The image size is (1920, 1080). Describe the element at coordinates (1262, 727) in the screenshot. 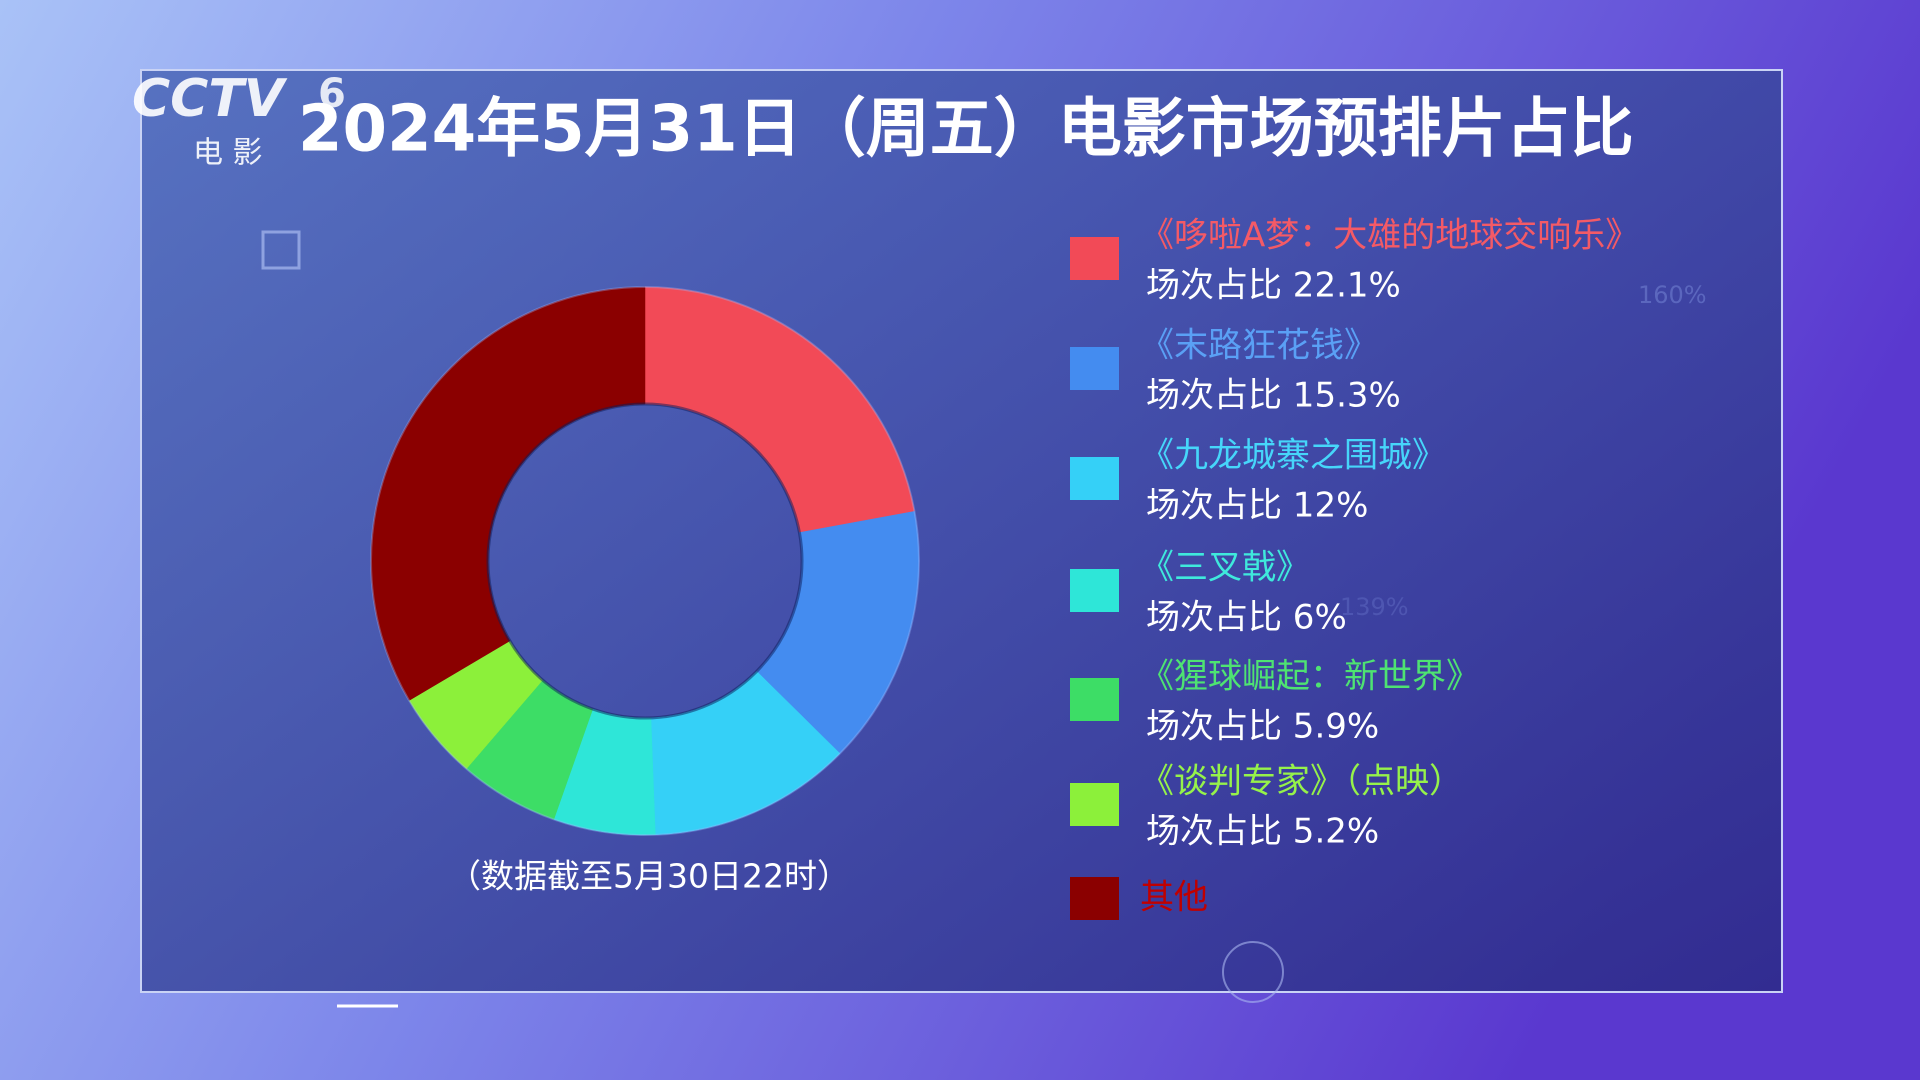

I see `value-label: 场次占比 5.9%` at that location.